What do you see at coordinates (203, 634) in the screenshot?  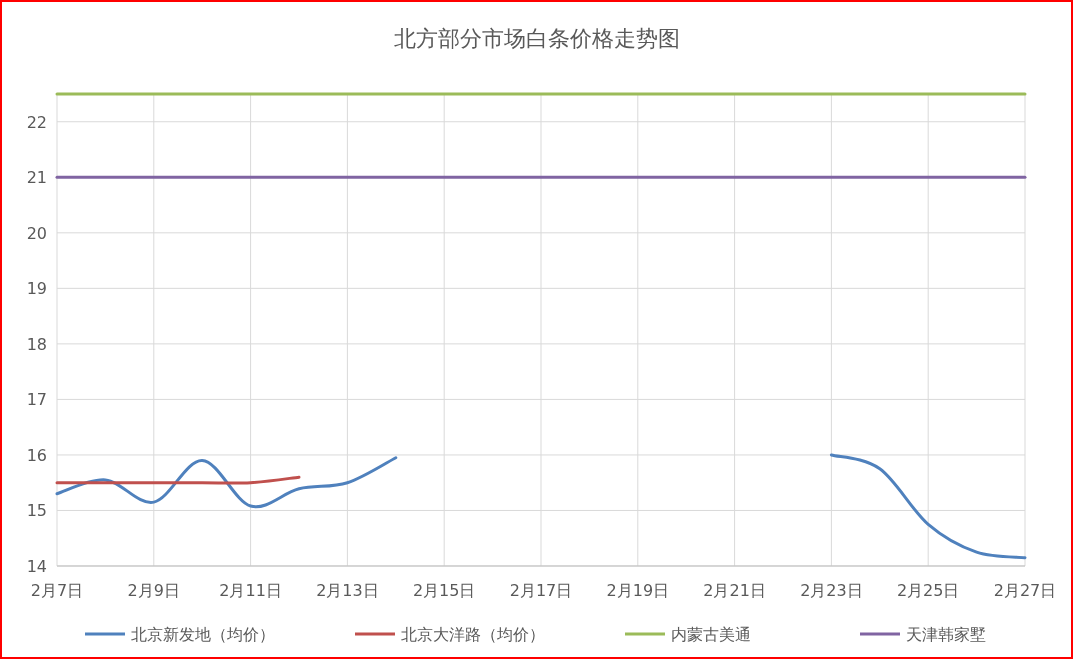 I see `legend-label: 北京新发地（均价）` at bounding box center [203, 634].